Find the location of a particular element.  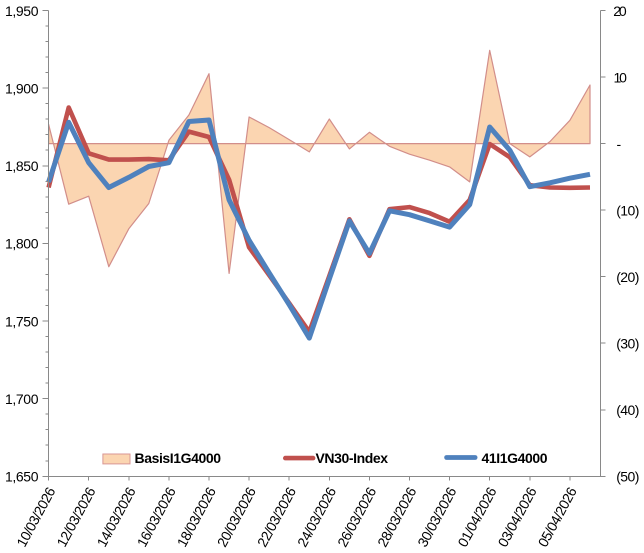

svg-text: (10) is located at coordinates (627, 210).